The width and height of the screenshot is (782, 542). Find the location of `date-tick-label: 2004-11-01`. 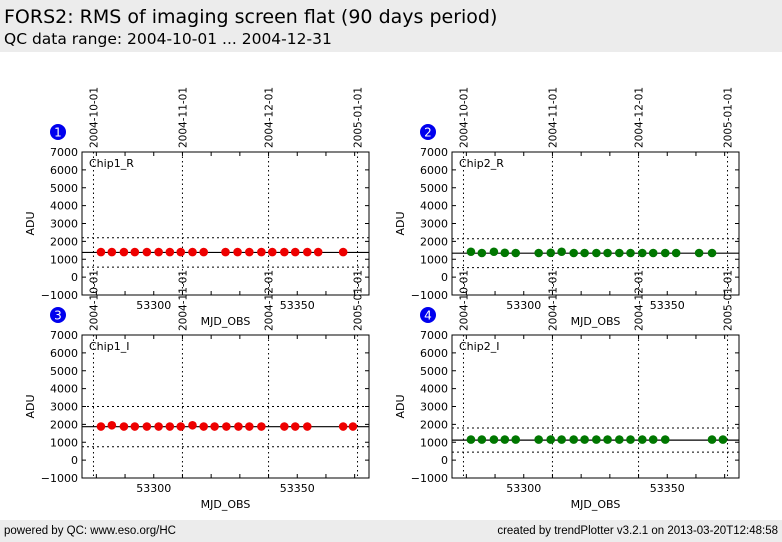

date-tick-label: 2004-11-01 is located at coordinates (183, 300).